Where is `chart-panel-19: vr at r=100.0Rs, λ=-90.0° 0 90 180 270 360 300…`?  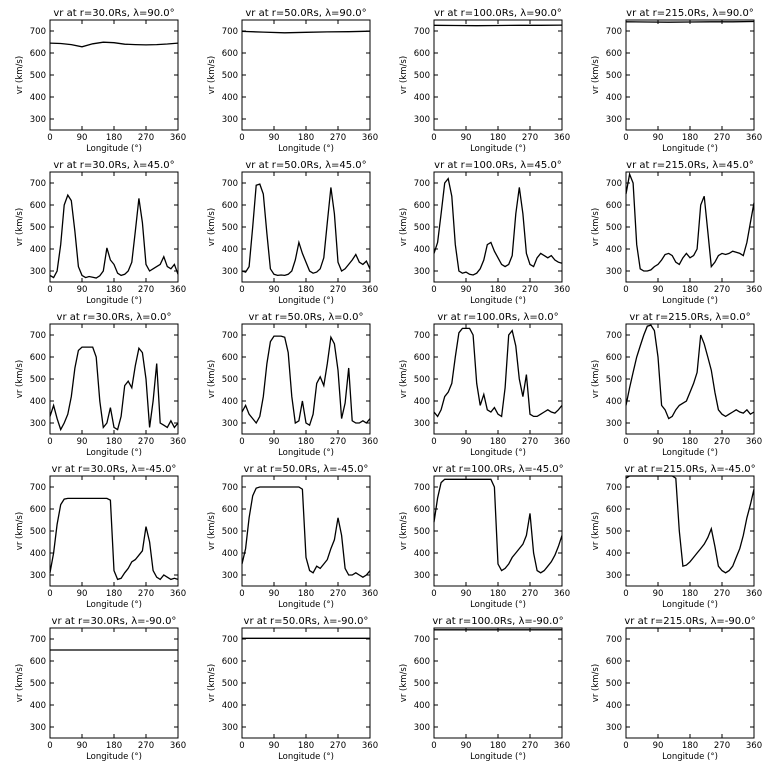 chart-panel-19: vr at r=100.0Rs, λ=-90.0° 0 90 180 270 360 300… is located at coordinates (484, 689).